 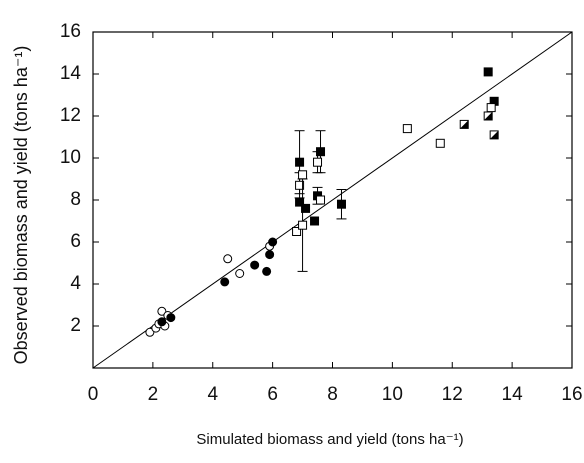 What do you see at coordinates (452, 394) in the screenshot?
I see `x-tick-label: 12` at bounding box center [452, 394].